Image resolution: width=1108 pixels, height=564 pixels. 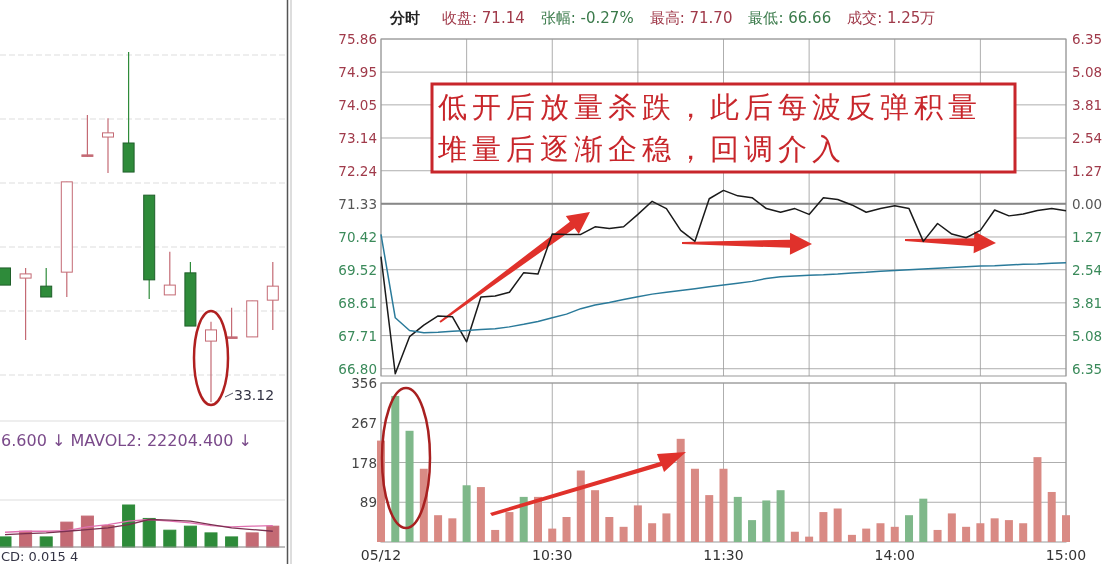 I want to click on y-tick-label: 68.61, so click(x=357, y=302).